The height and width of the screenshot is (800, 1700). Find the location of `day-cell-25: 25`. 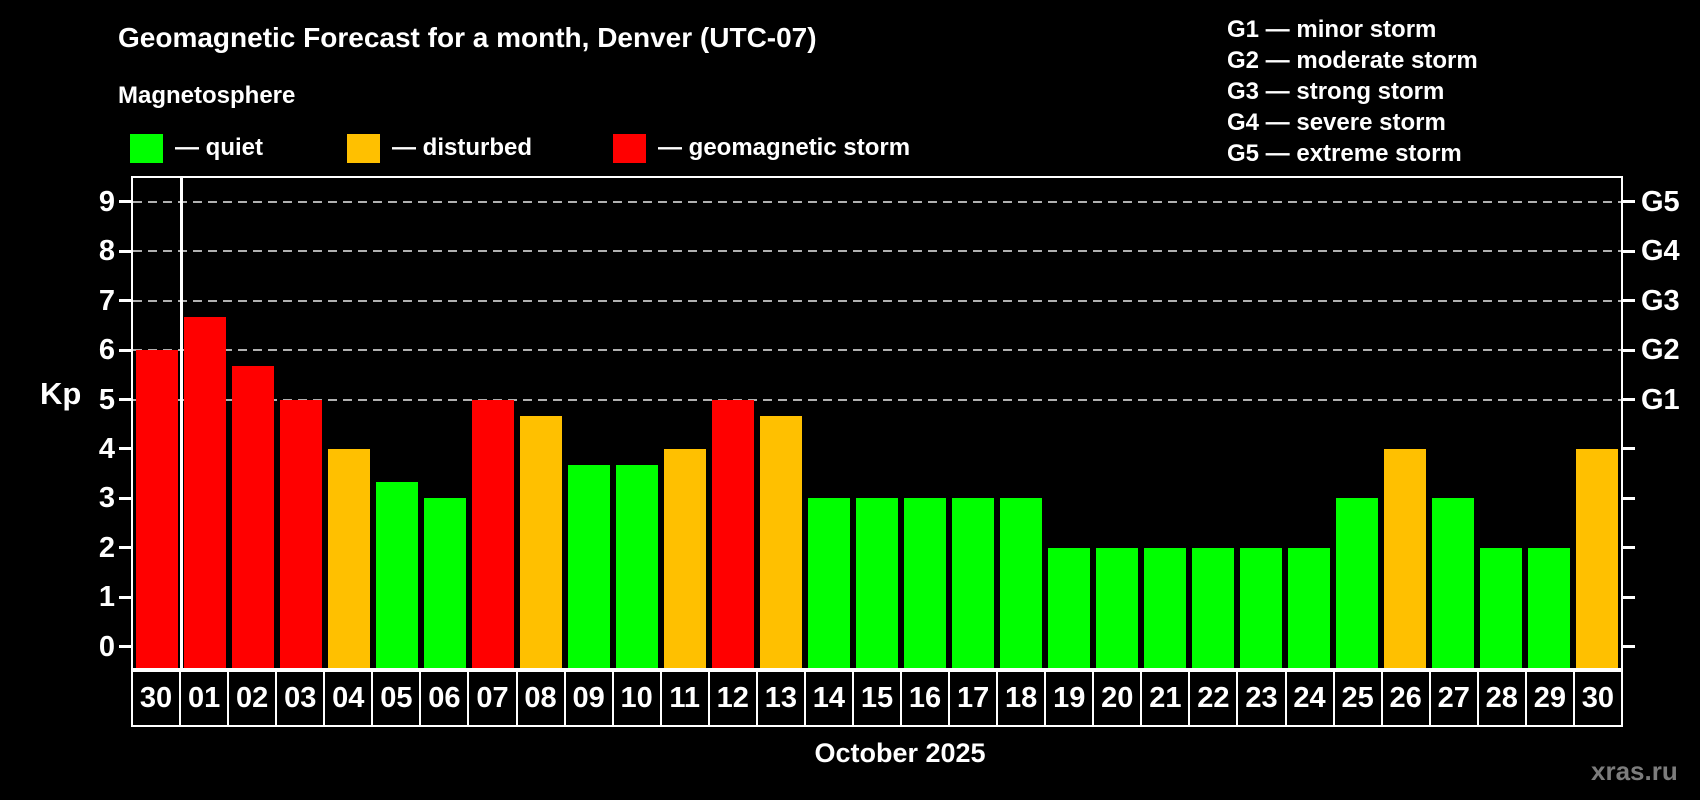

day-cell-25: 25 is located at coordinates (1356, 698).